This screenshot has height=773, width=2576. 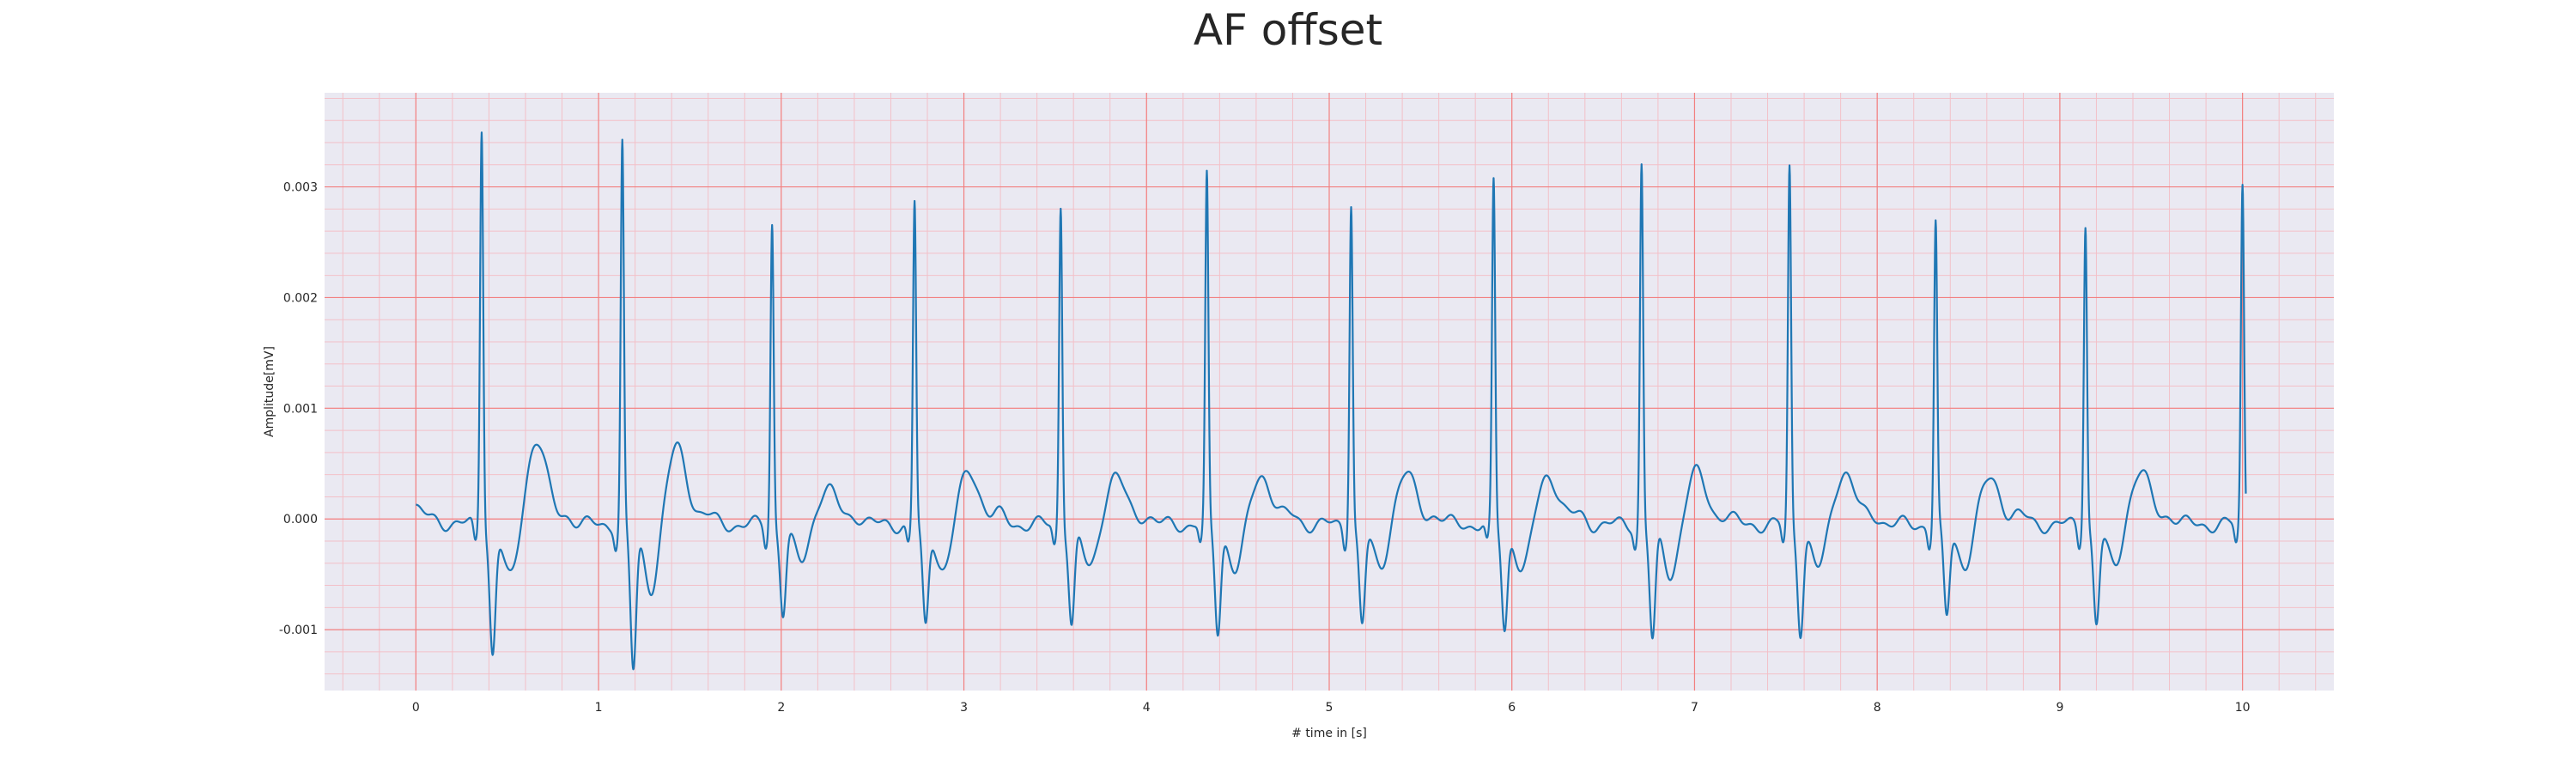 I want to click on x-tick-label: 0, so click(x=416, y=708).